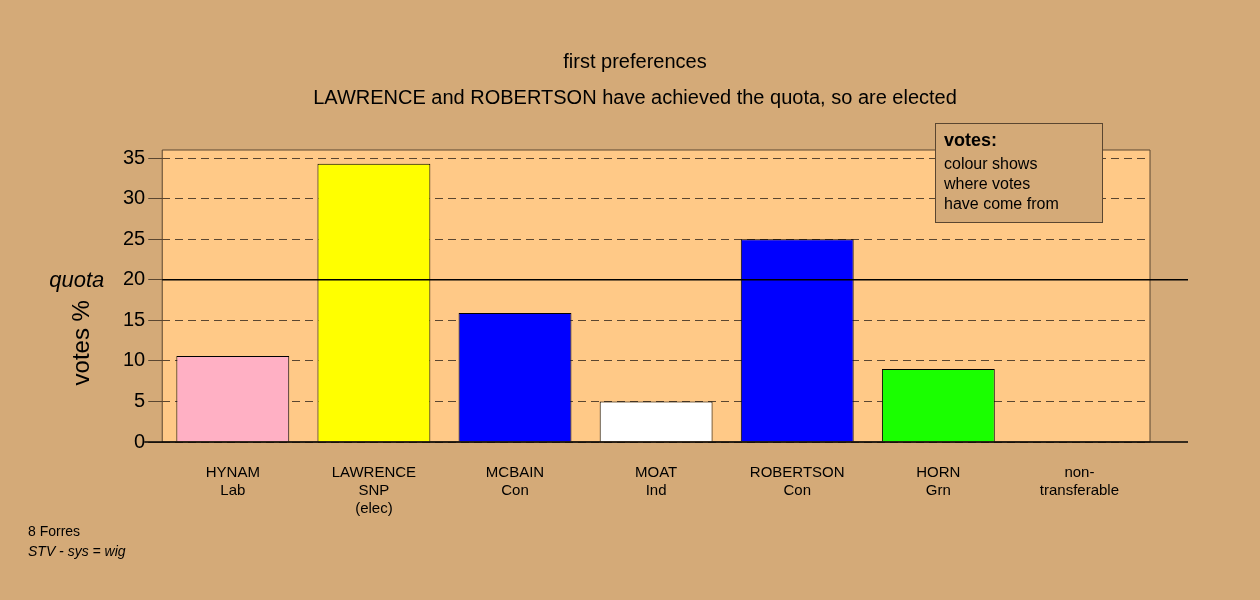  I want to click on x-tick-label: LAWRENCE SNP (elec), so click(374, 490).